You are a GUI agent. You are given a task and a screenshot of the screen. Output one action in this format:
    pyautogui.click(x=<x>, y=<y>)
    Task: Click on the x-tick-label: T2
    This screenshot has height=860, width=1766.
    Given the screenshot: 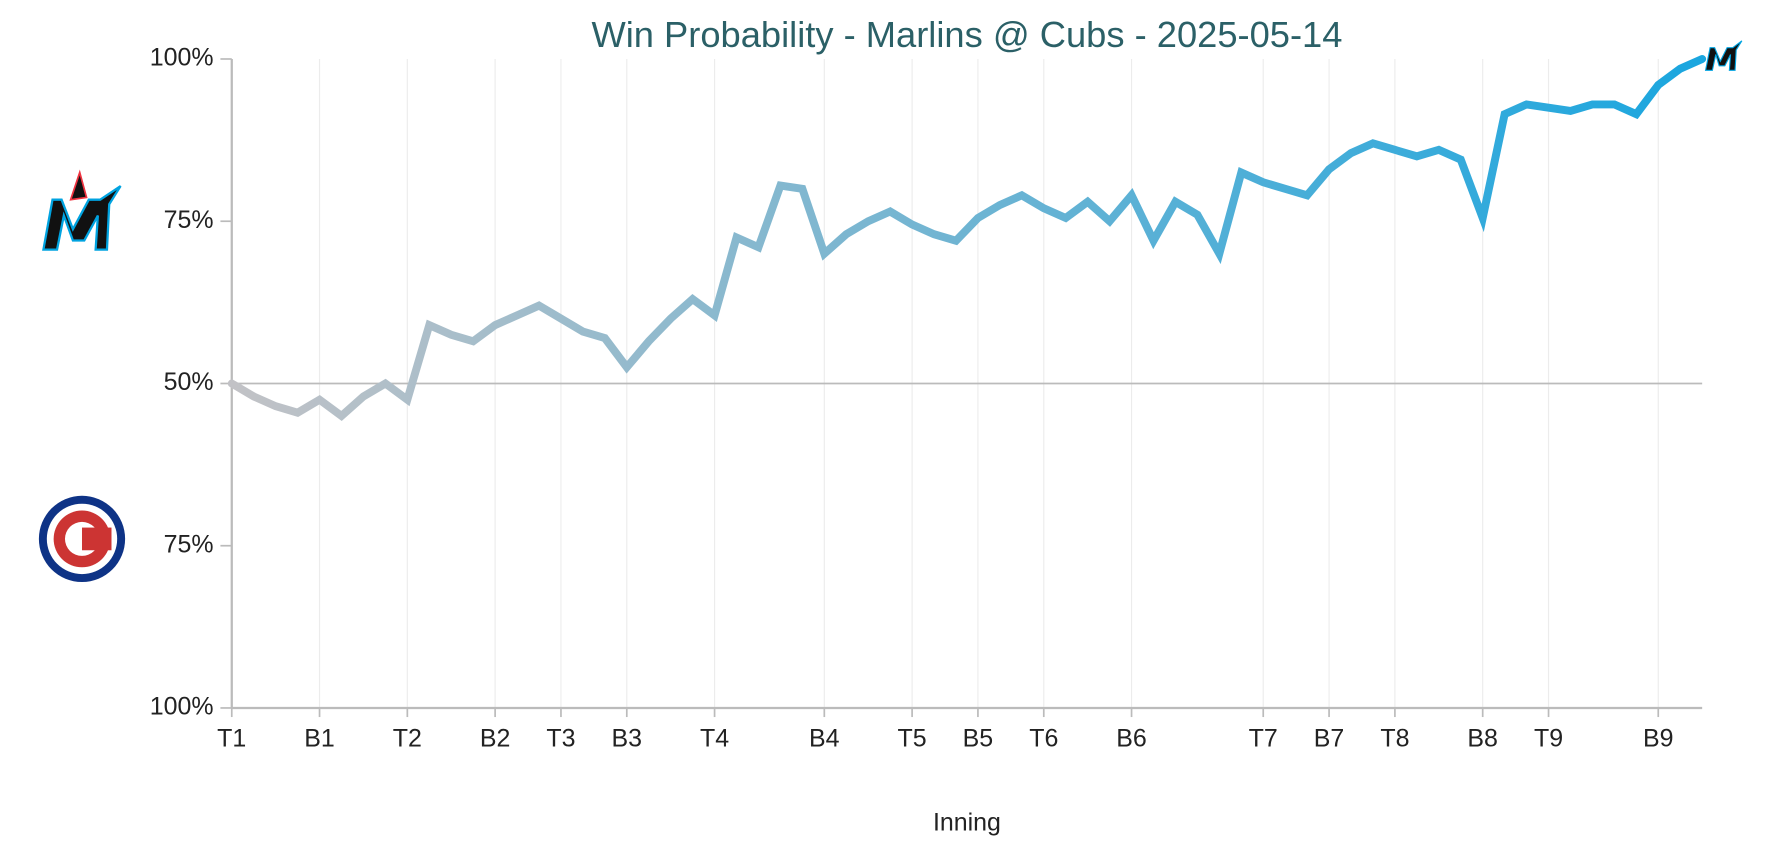 What is the action you would take?
    pyautogui.click(x=407, y=738)
    